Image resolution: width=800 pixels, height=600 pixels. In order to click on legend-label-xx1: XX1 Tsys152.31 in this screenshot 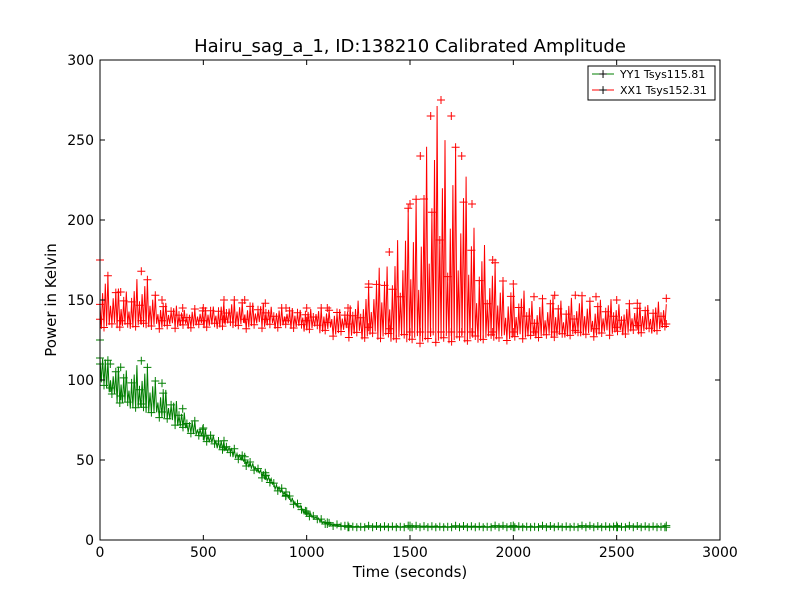, I will do `click(663, 90)`.